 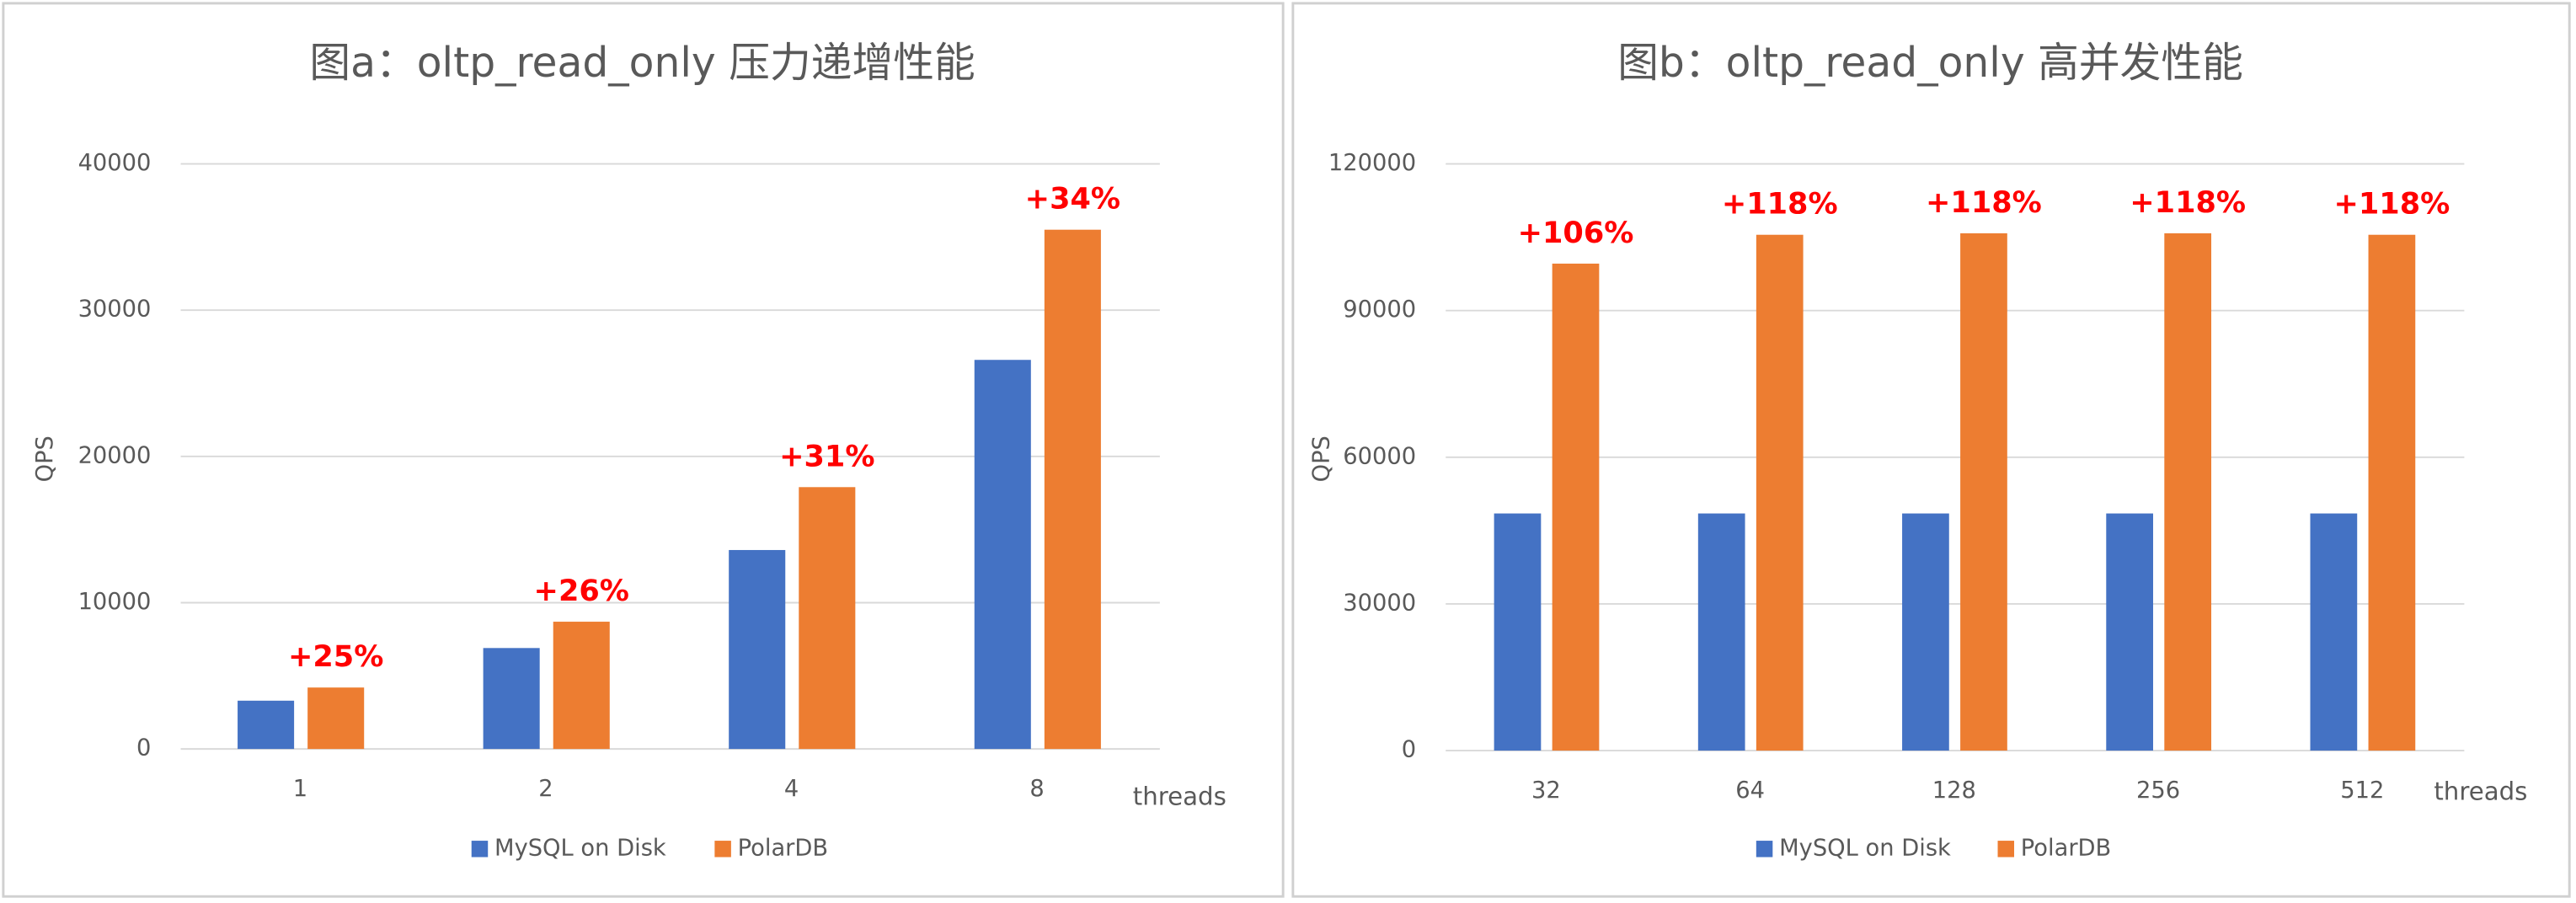 What do you see at coordinates (335, 656) in the screenshot?
I see `annotation: +25%` at bounding box center [335, 656].